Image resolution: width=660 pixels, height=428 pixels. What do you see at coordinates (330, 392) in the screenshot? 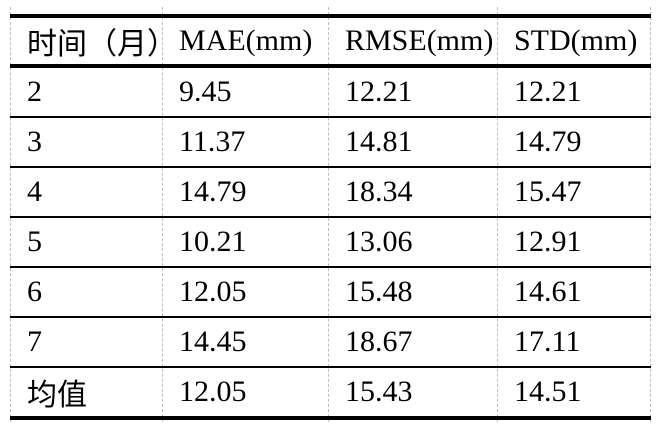
I see `table-row-mean: 均值 12.05 15.43 14.51` at bounding box center [330, 392].